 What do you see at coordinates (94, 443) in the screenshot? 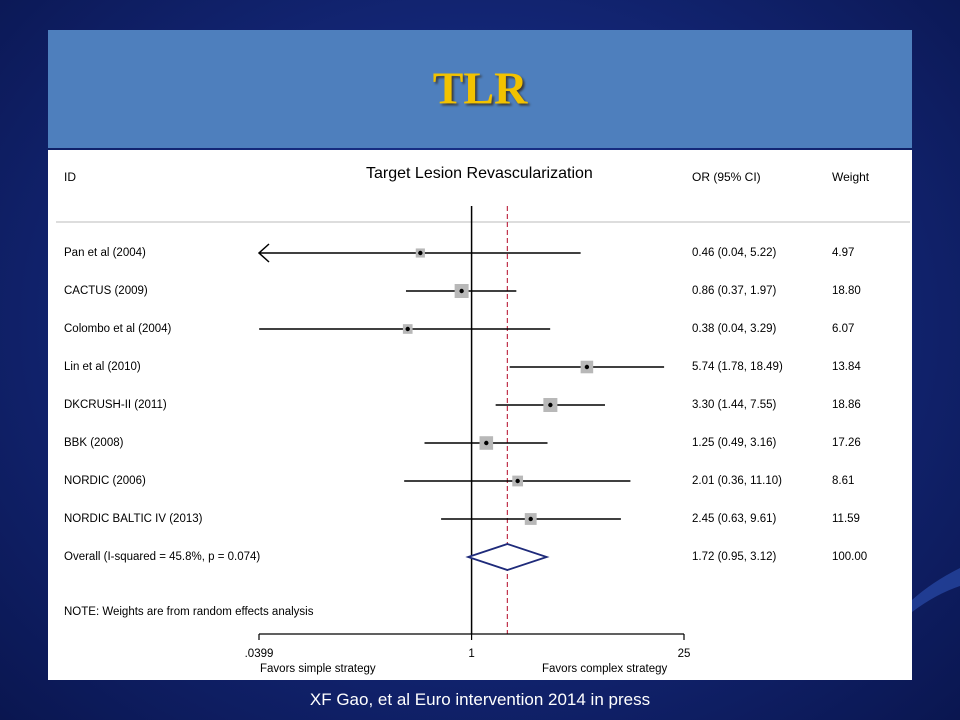
I see `study-label: BBK (2008)` at bounding box center [94, 443].